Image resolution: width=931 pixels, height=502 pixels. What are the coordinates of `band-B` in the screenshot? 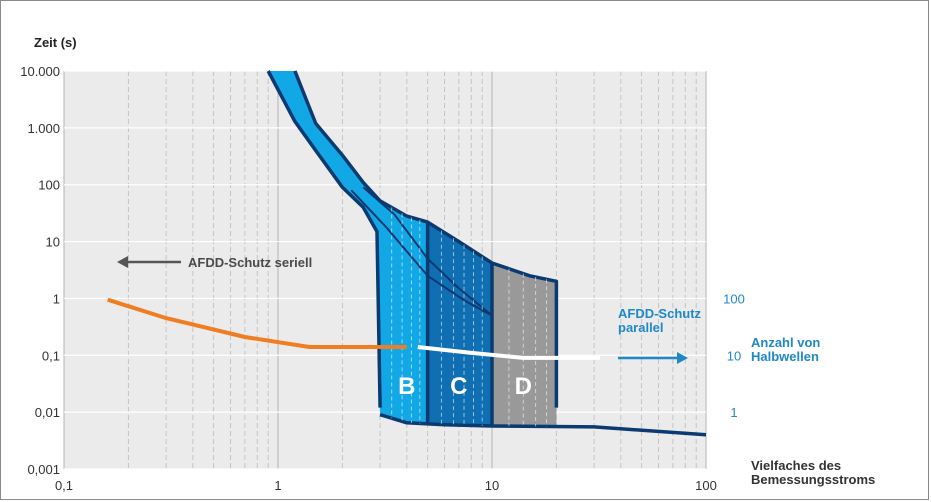 It's located at (348, 247).